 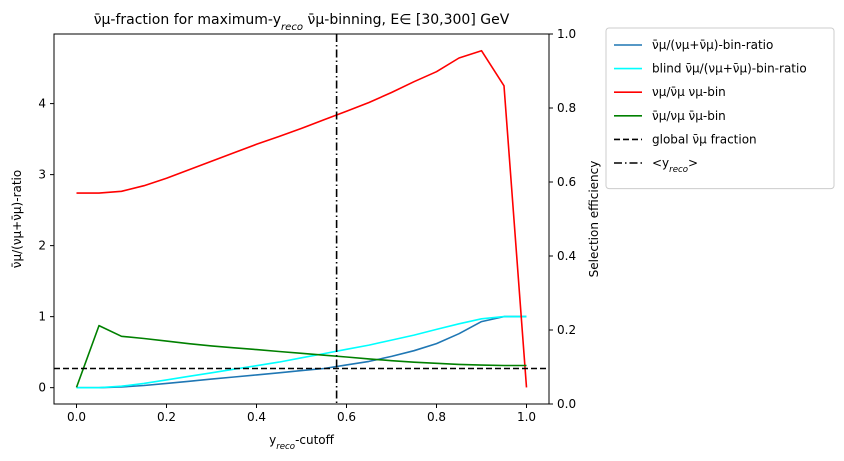 What do you see at coordinates (302, 442) in the screenshot?
I see `x-axis-label: yreco-cutoff` at bounding box center [302, 442].